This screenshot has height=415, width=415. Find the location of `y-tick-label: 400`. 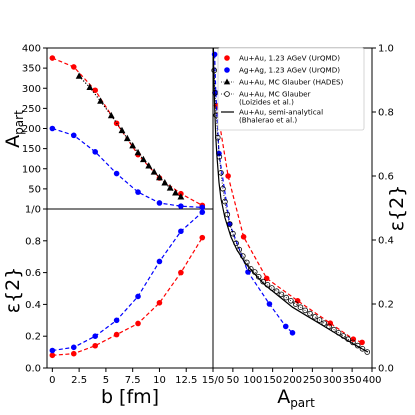

y-tick-label: 400 is located at coordinates (31, 49).